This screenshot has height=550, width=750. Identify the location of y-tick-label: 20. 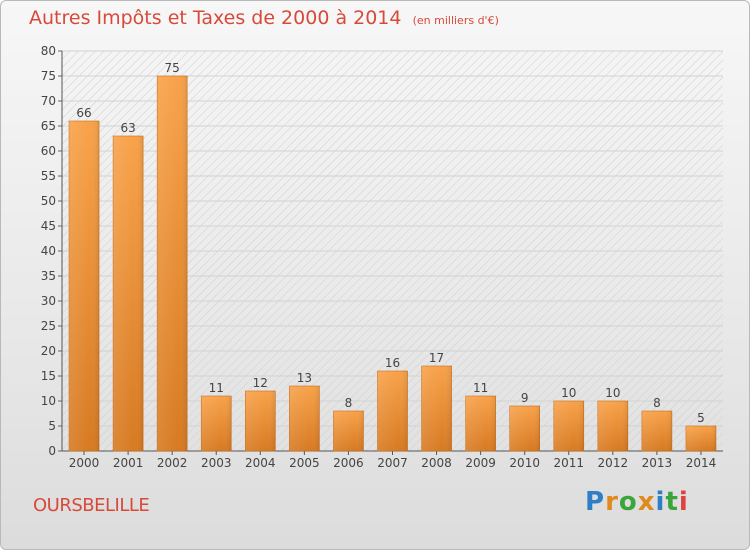
(48, 351).